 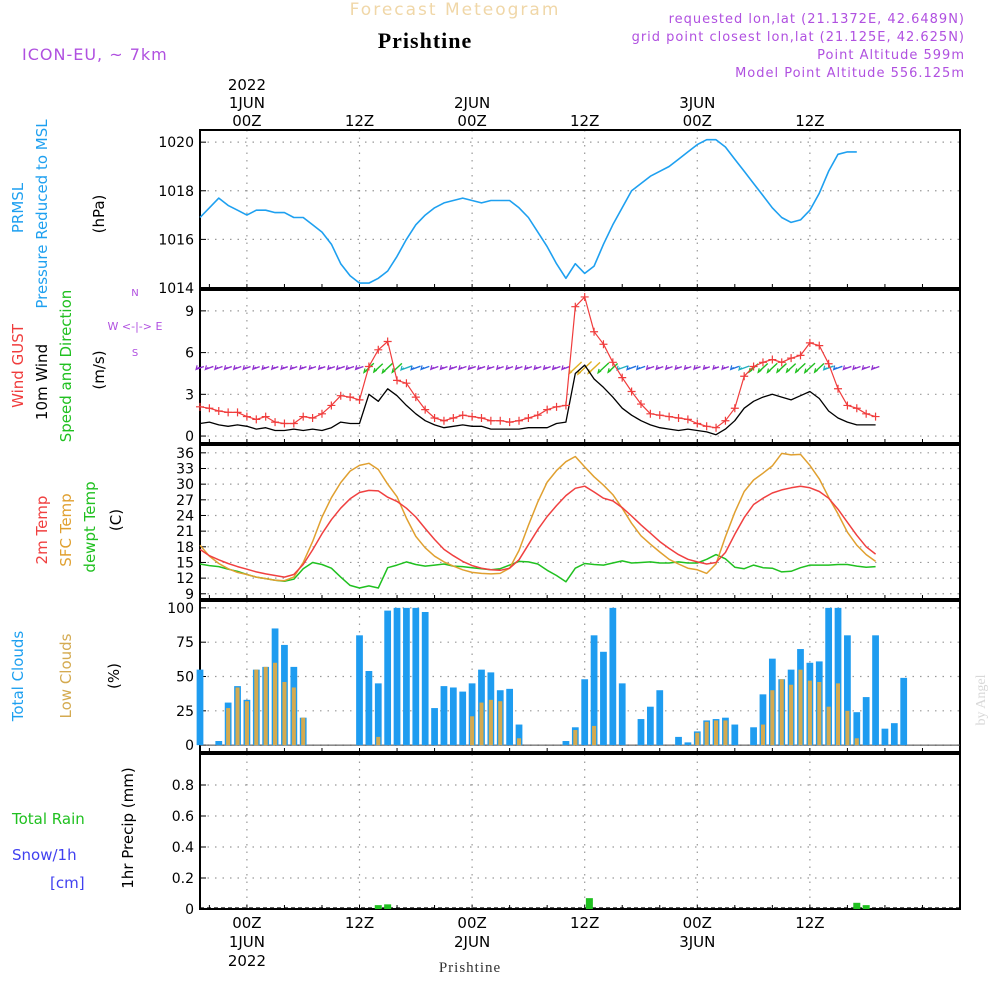 What do you see at coordinates (472, 103) in the screenshot?
I see `time-label-top: 2JUN` at bounding box center [472, 103].